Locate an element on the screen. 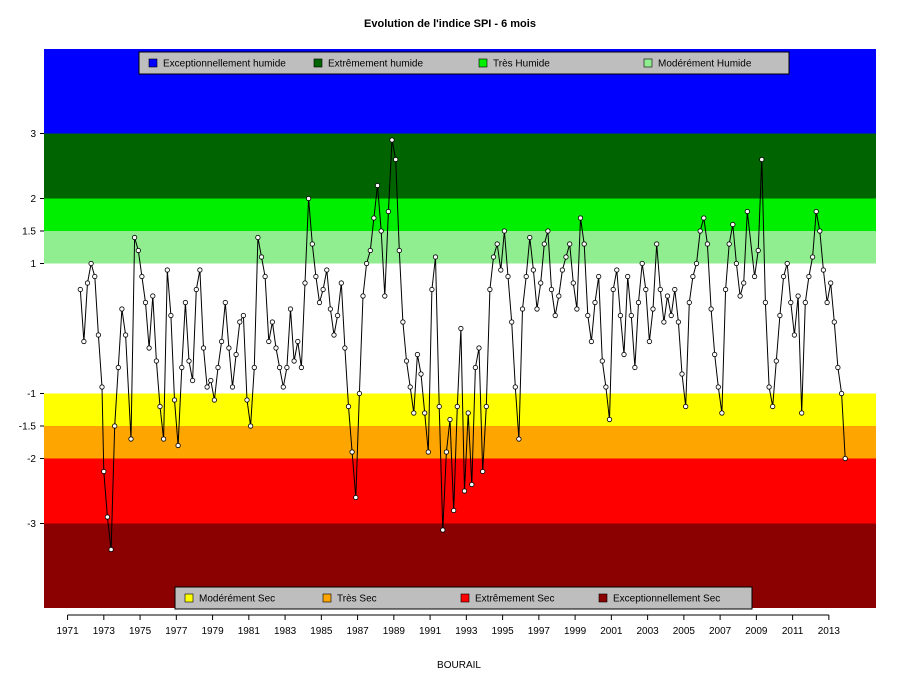 Image resolution: width=900 pixels, height=675 pixels. x-tick-label: 2007 is located at coordinates (720, 631).